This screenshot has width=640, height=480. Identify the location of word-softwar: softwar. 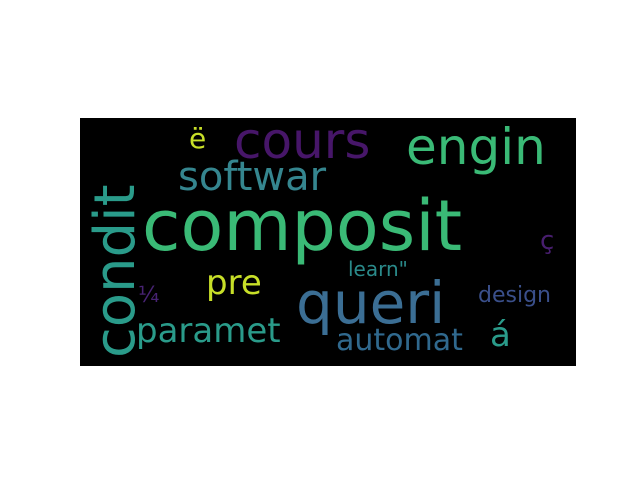
(252, 177).